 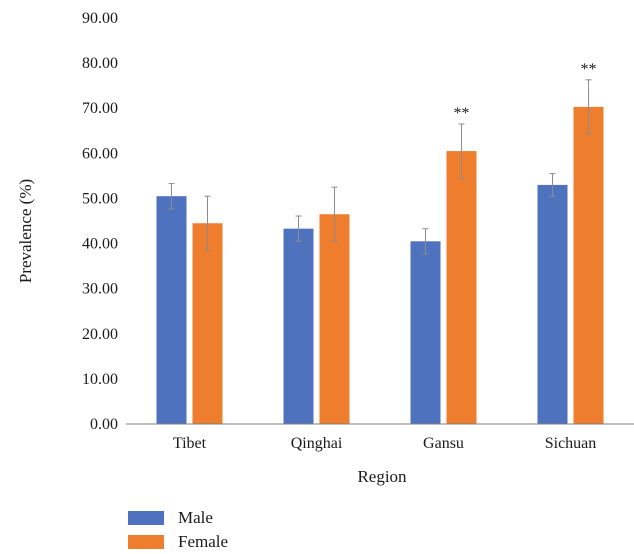 I want to click on legend-swatch-male, so click(x=146, y=518).